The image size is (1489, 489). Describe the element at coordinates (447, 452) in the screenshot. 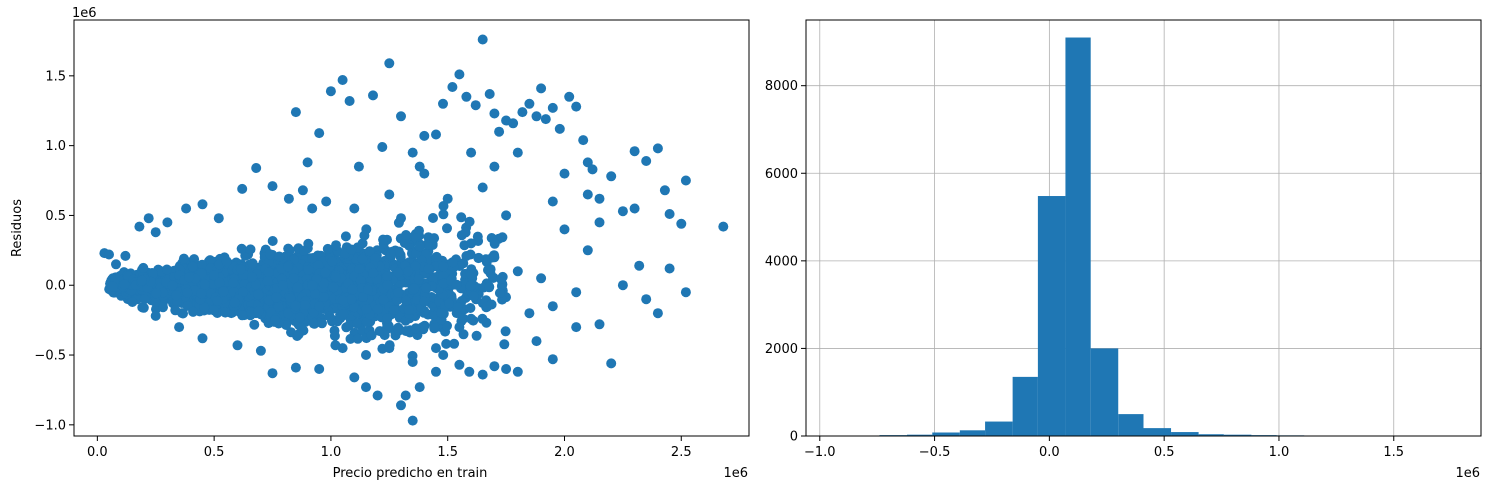

I see `scatter-x-tick-label: 1.5` at that location.